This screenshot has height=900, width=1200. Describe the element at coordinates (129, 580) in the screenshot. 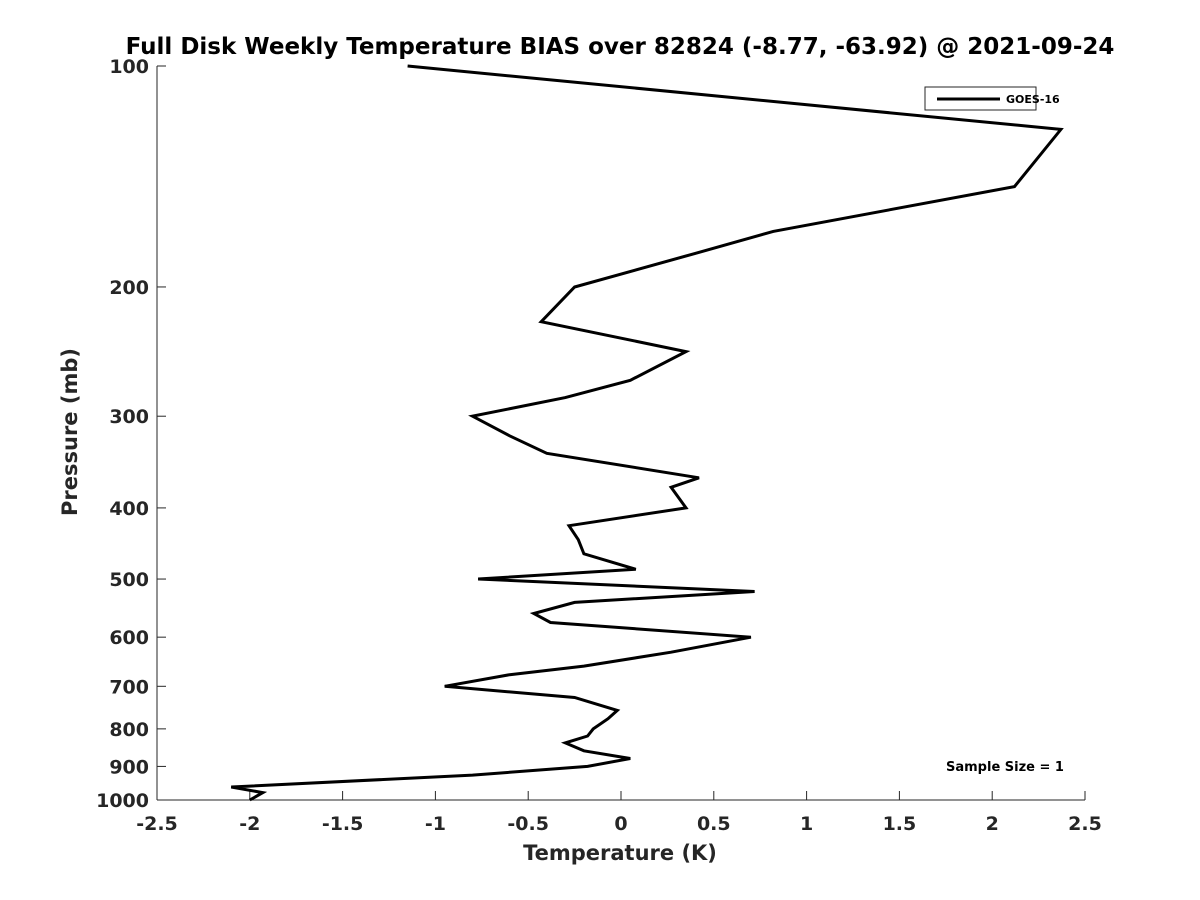

I see `y-tick-label: 500` at that location.